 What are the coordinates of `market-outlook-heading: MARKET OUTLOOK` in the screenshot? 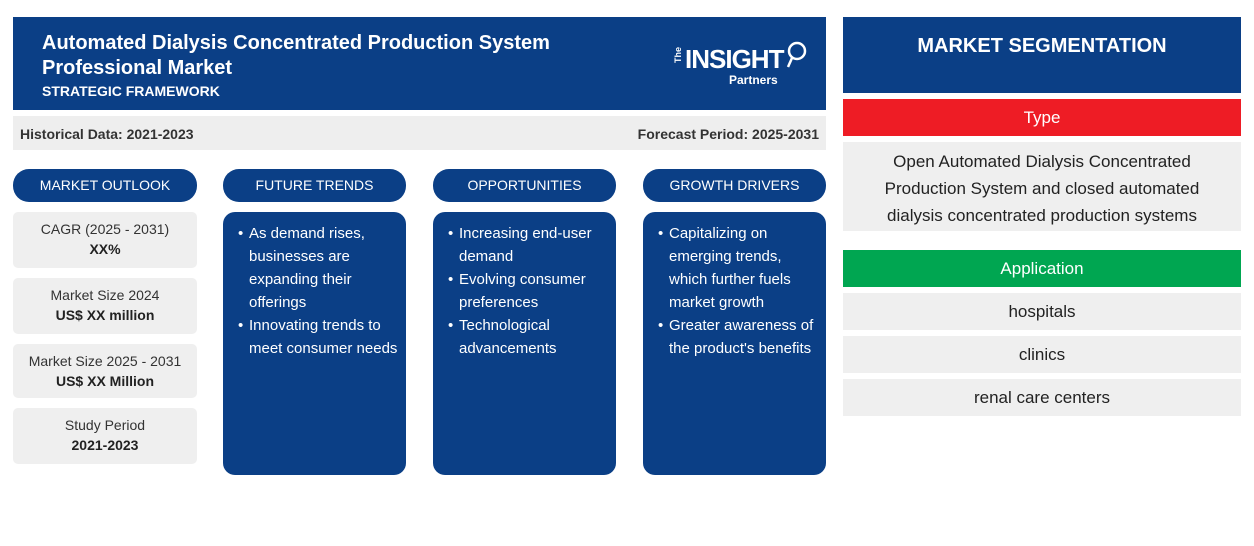 It's located at (105, 185).